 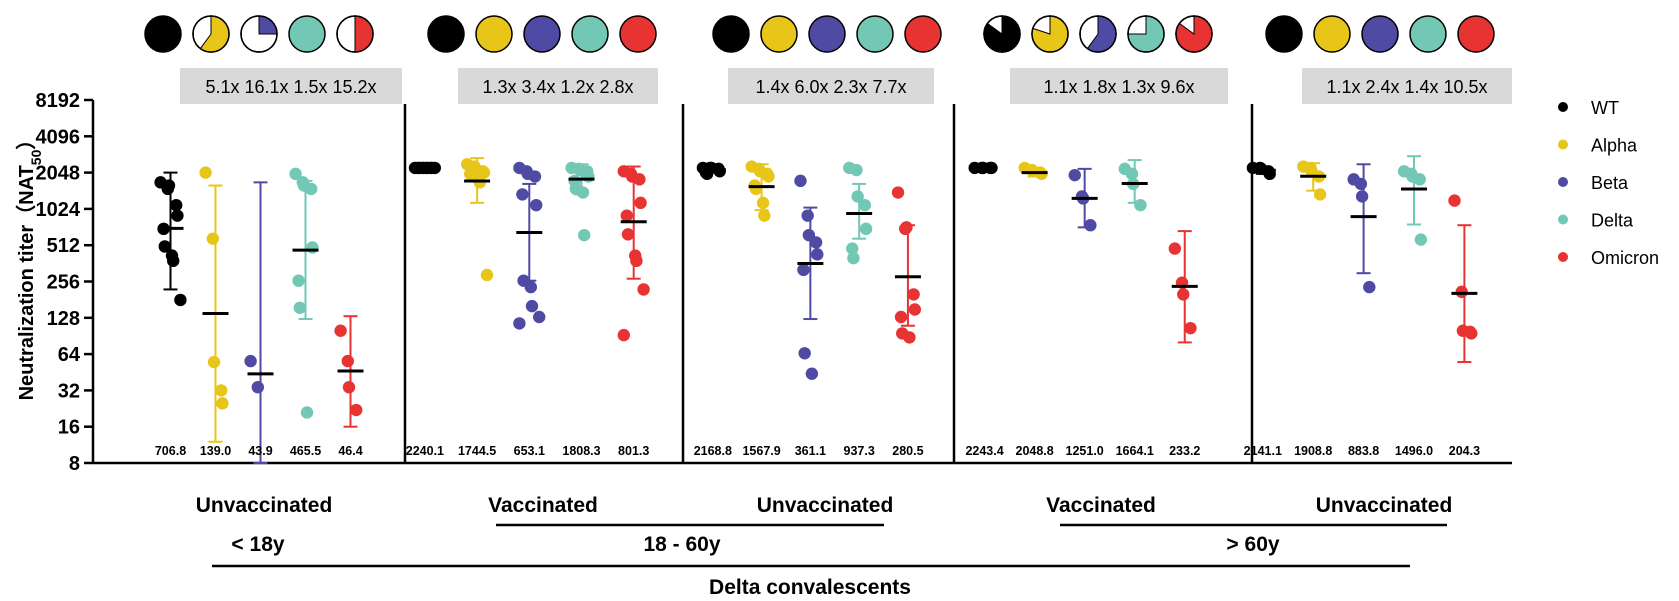 What do you see at coordinates (1263, 451) in the screenshot?
I see `gmt-label: 2141.1` at bounding box center [1263, 451].